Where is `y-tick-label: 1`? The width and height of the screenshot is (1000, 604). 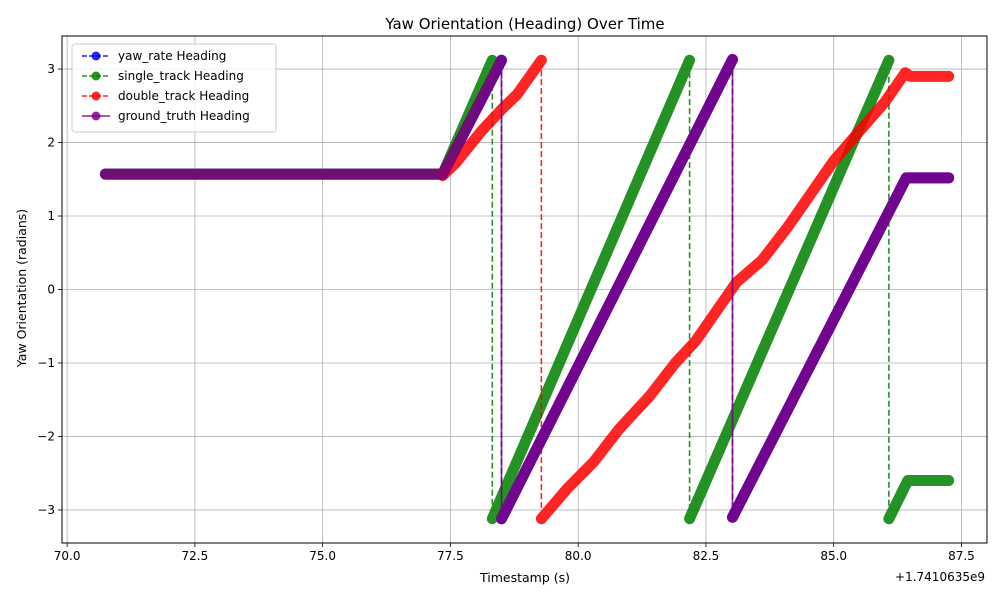 y-tick-label: 1 is located at coordinates (51, 216).